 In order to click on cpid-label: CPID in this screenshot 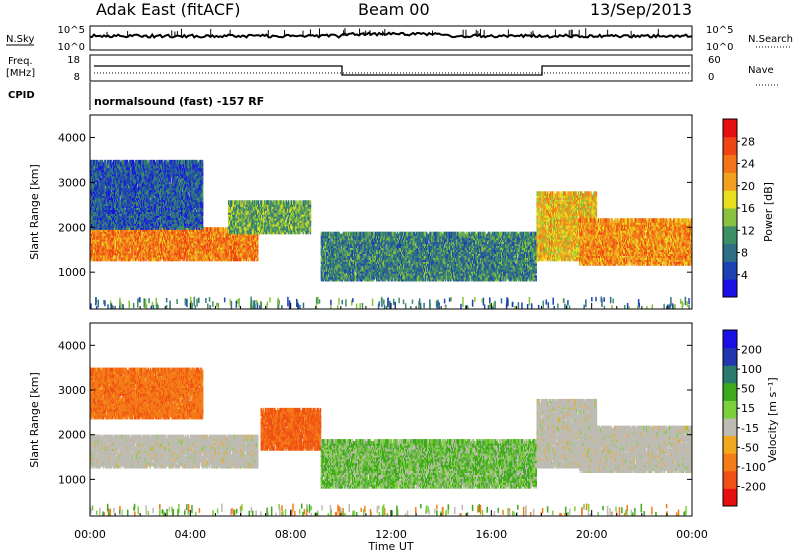, I will do `click(21, 95)`.